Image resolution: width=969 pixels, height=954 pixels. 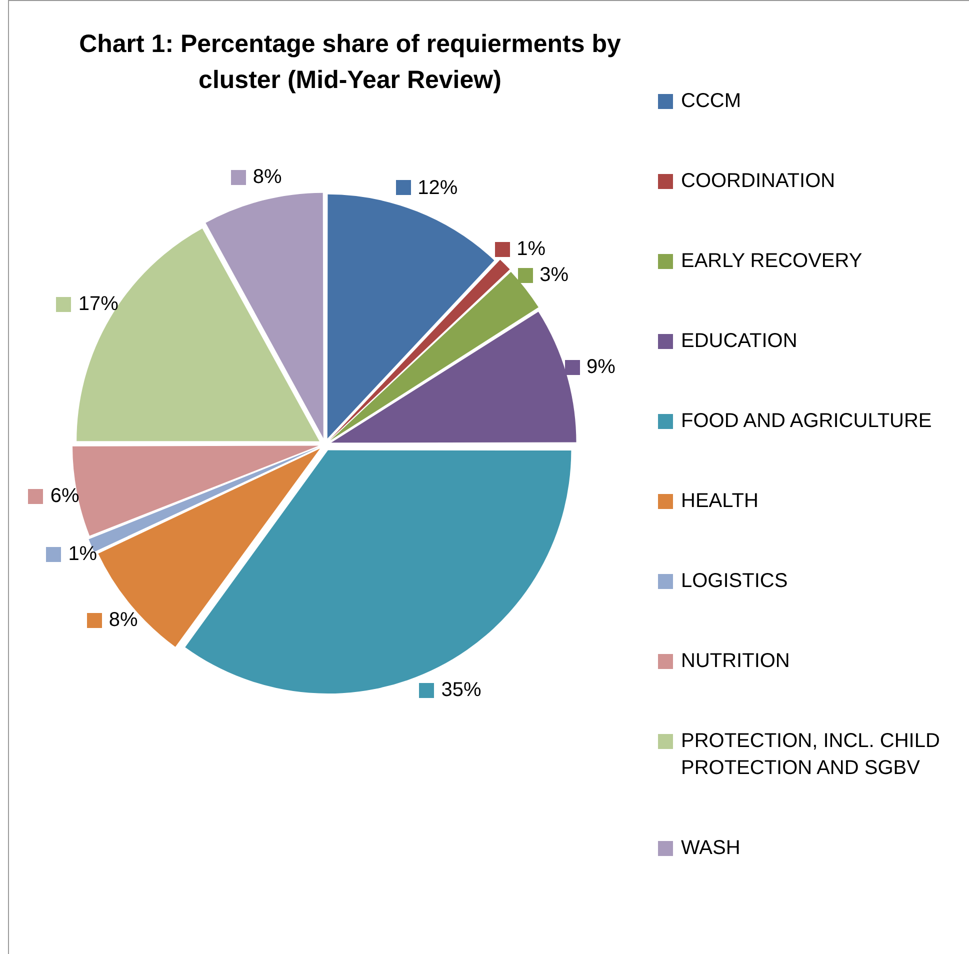 I want to click on data-label: 3%, so click(x=554, y=275).